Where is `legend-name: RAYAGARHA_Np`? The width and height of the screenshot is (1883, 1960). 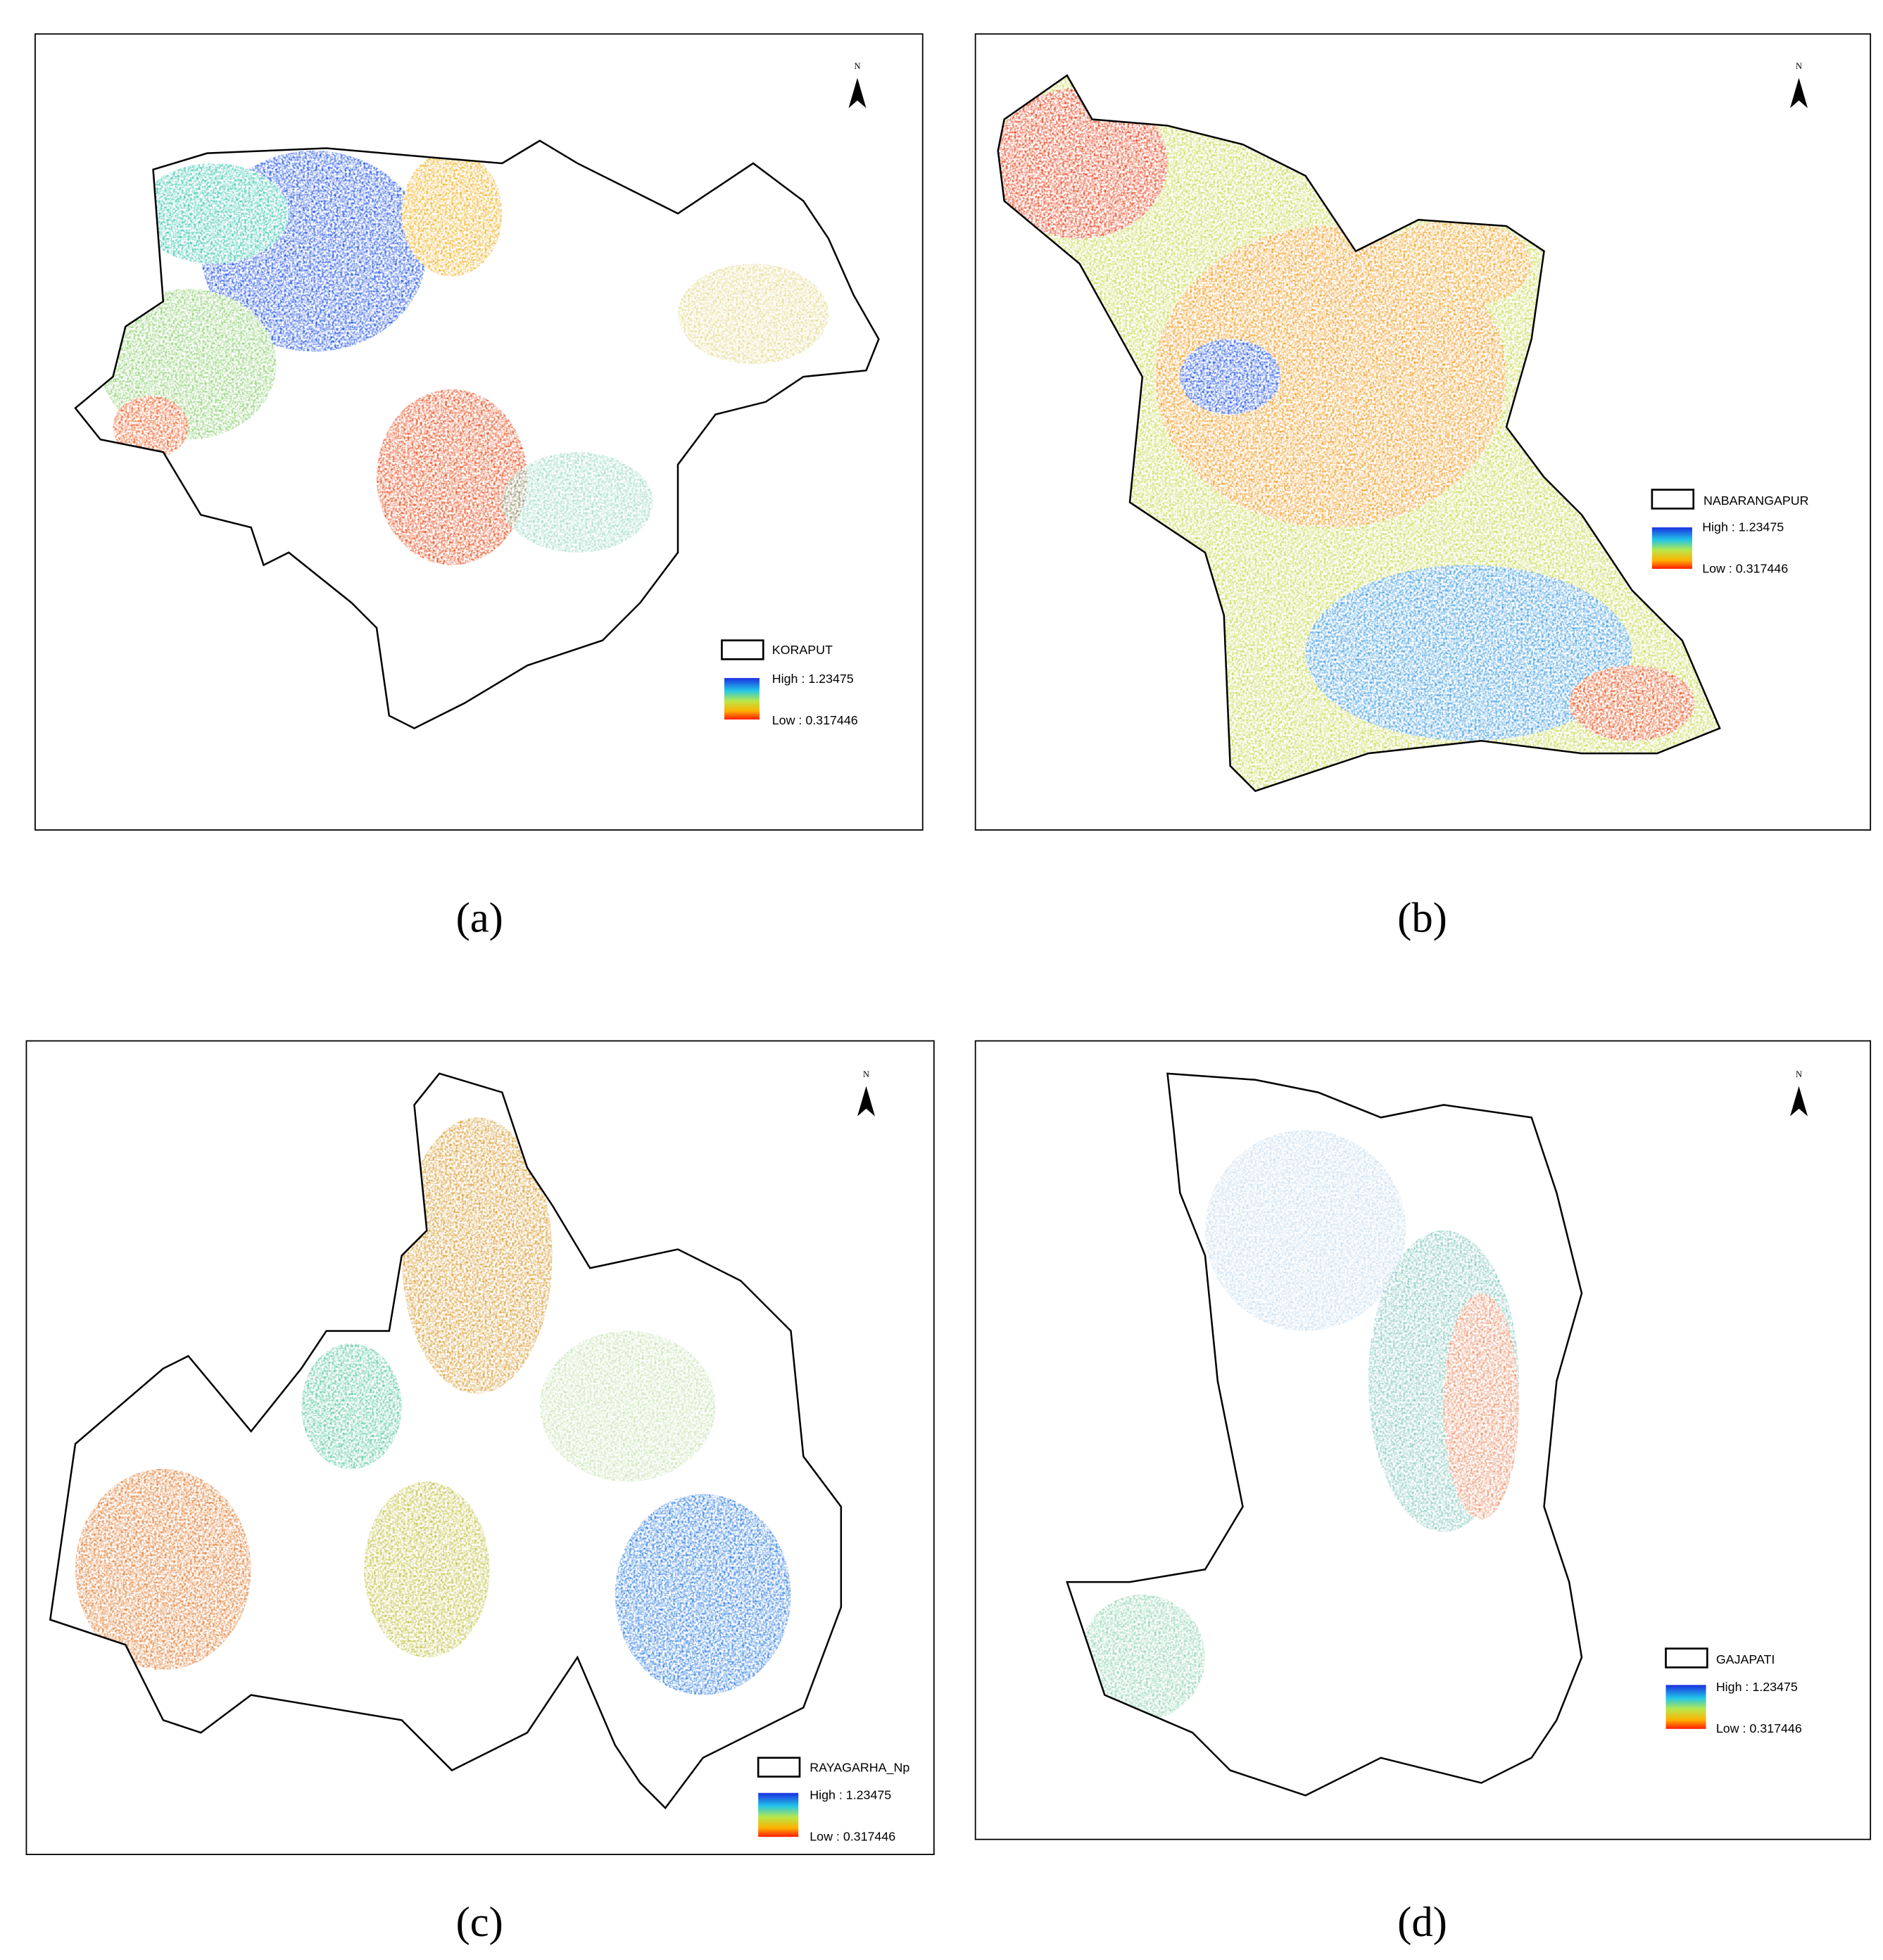 legend-name: RAYAGARHA_Np is located at coordinates (859, 1767).